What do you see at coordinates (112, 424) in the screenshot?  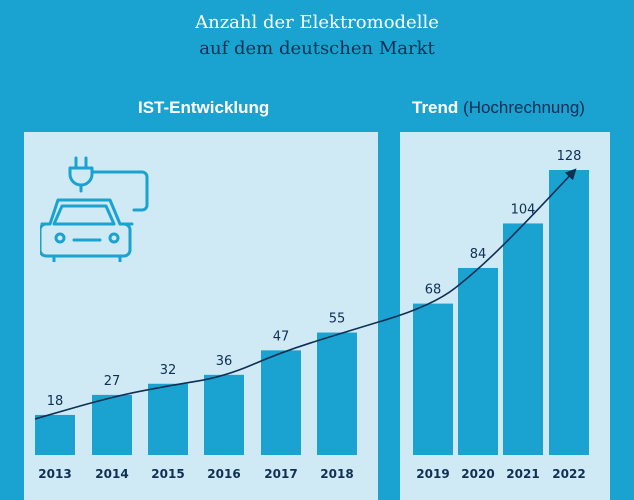 I see `bar-2014` at bounding box center [112, 424].